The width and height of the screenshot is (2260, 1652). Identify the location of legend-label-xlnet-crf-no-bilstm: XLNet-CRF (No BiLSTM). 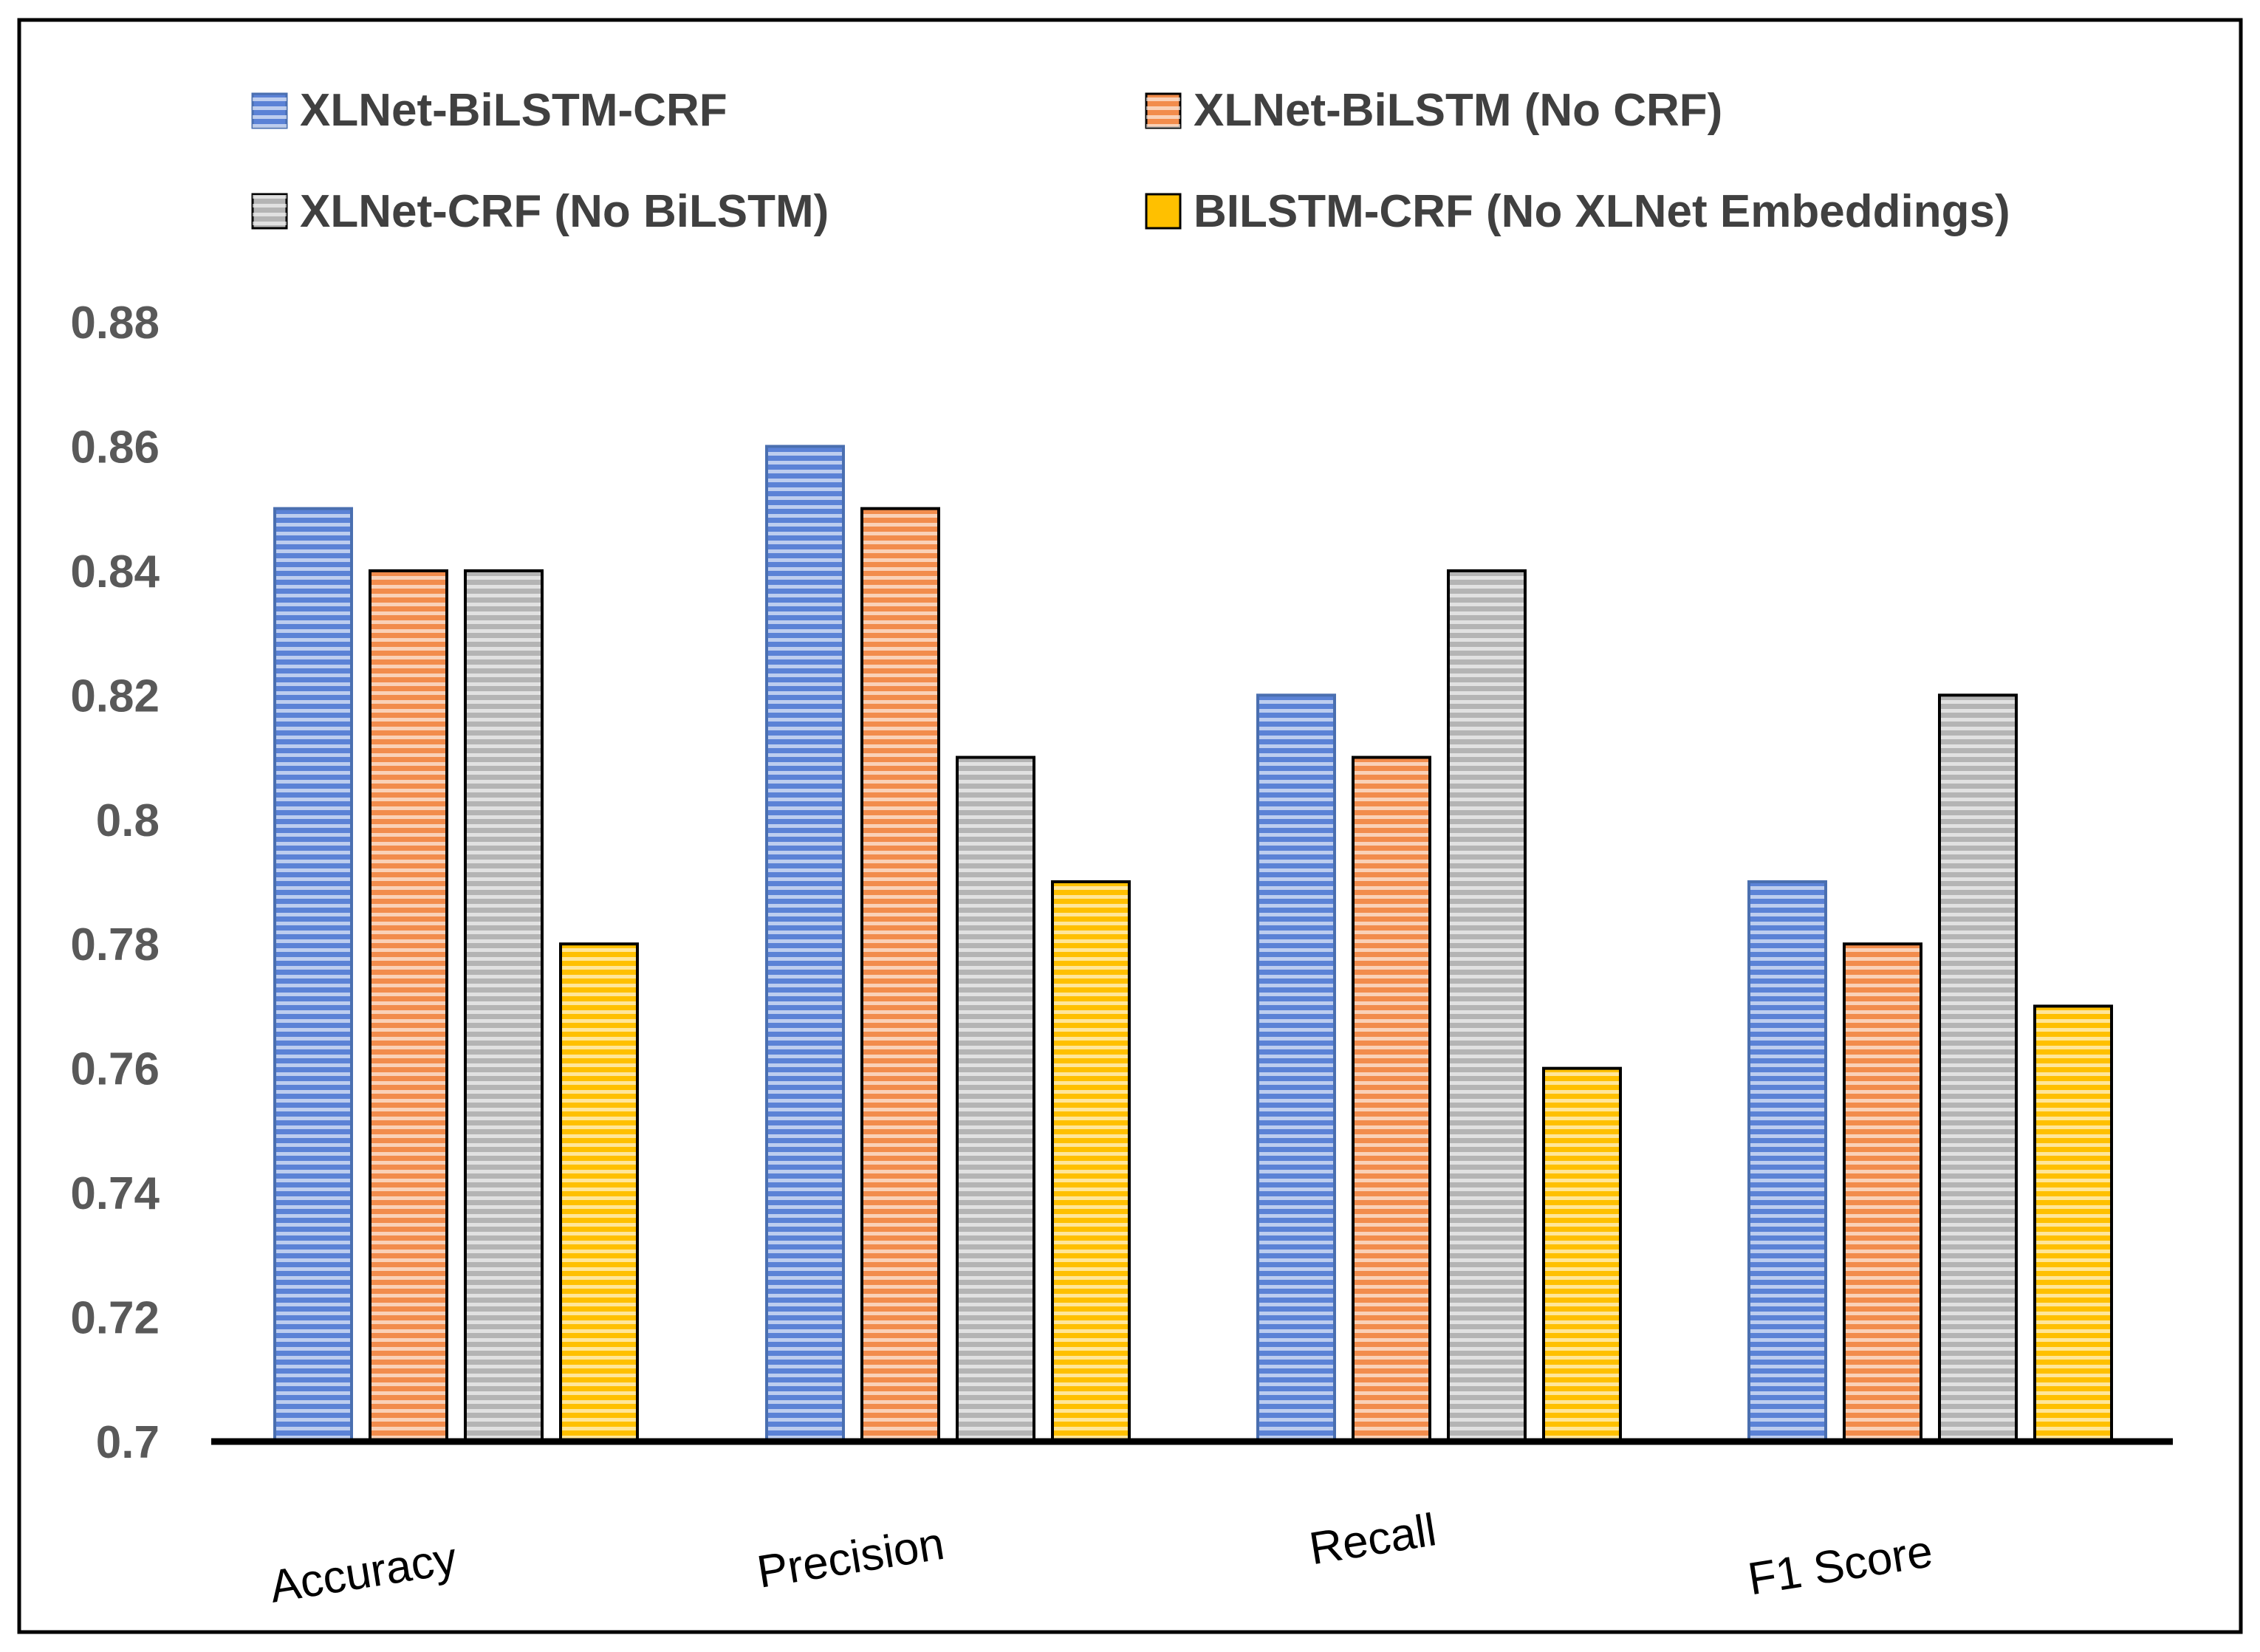
(565, 211).